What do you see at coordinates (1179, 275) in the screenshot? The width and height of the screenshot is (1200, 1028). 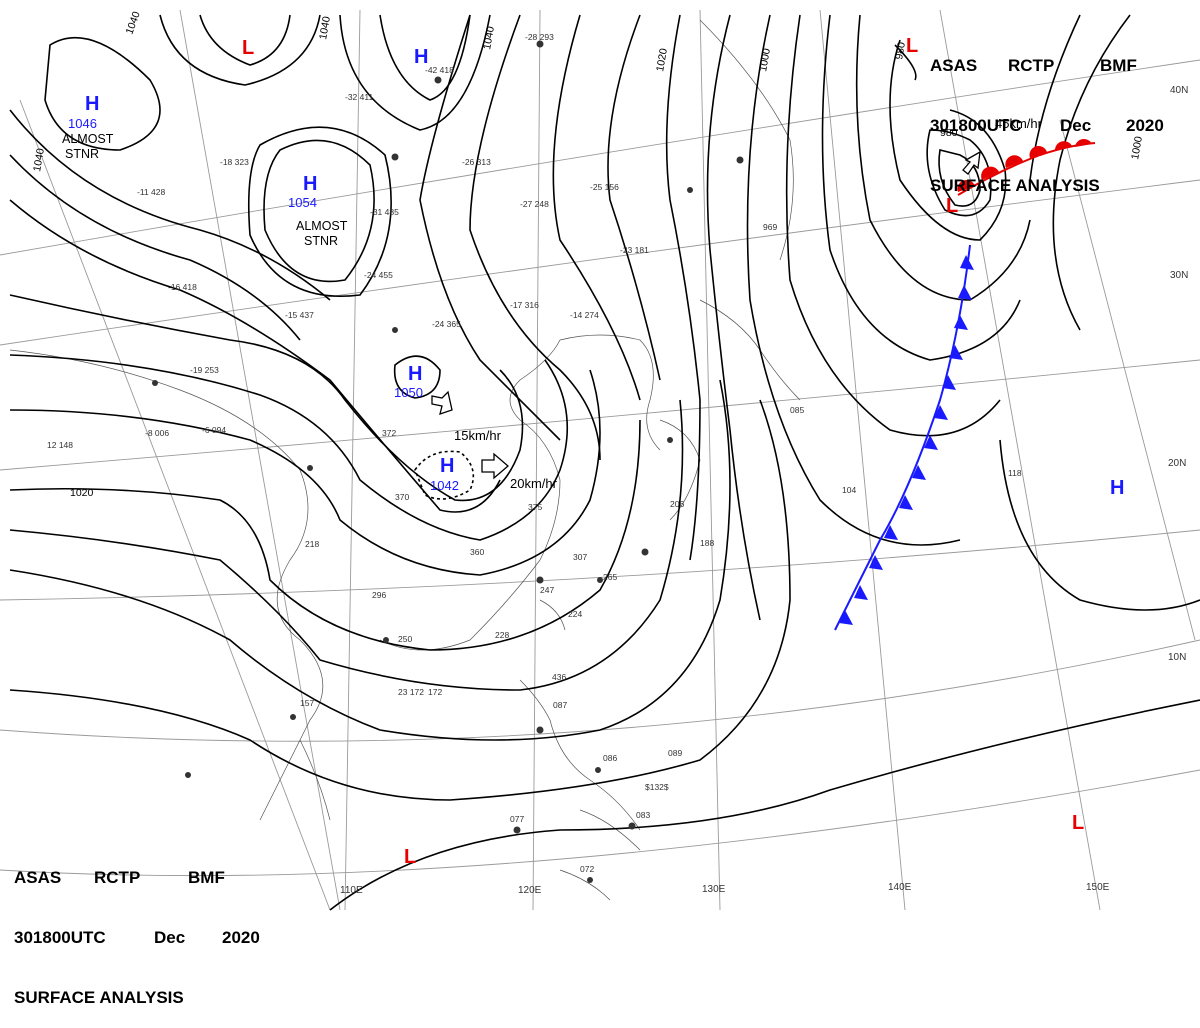 I see `latitude-label: 30N` at bounding box center [1179, 275].